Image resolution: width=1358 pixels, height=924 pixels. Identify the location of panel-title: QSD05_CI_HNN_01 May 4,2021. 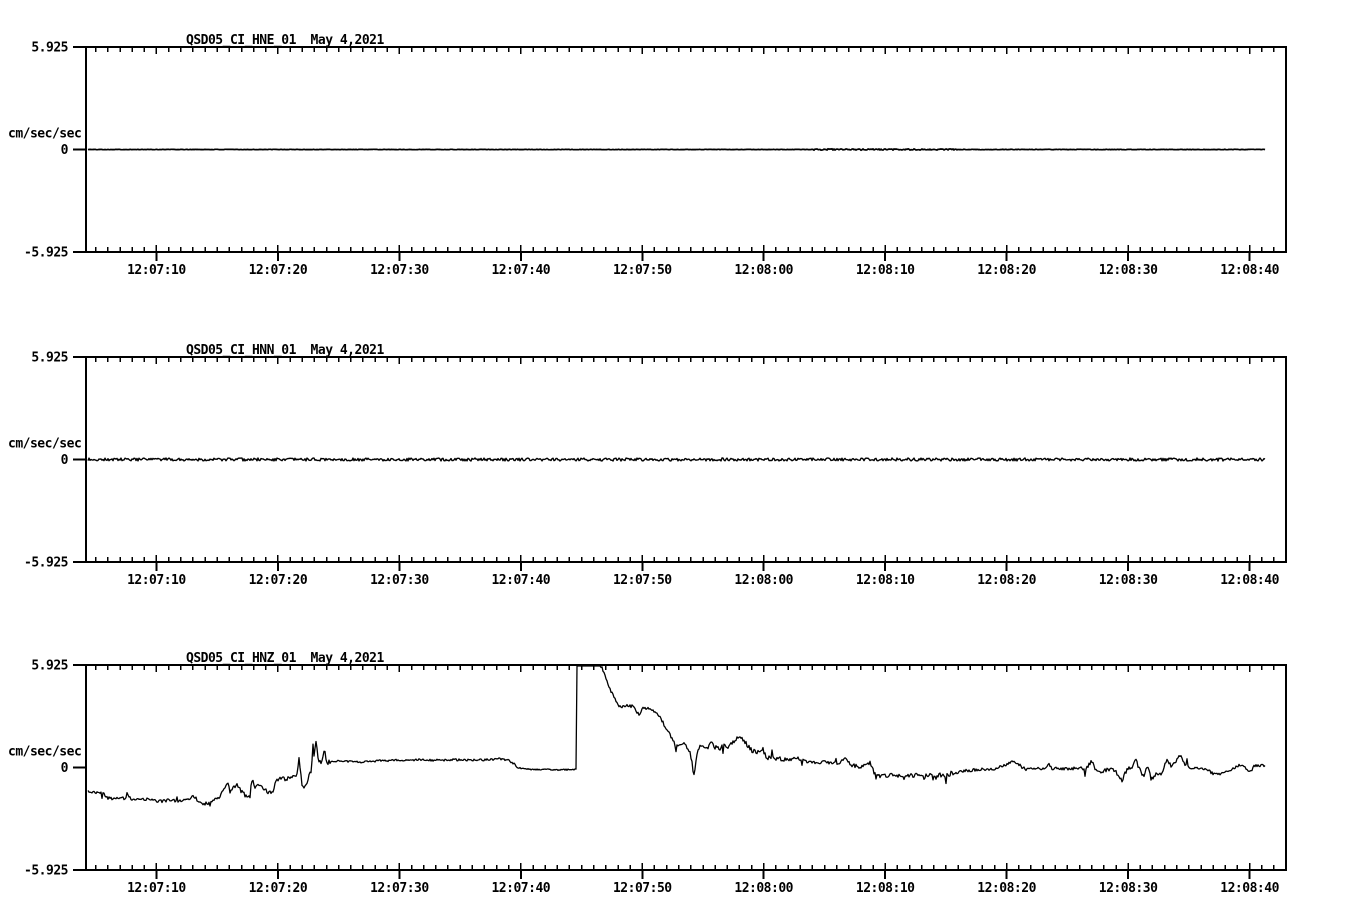
(285, 350).